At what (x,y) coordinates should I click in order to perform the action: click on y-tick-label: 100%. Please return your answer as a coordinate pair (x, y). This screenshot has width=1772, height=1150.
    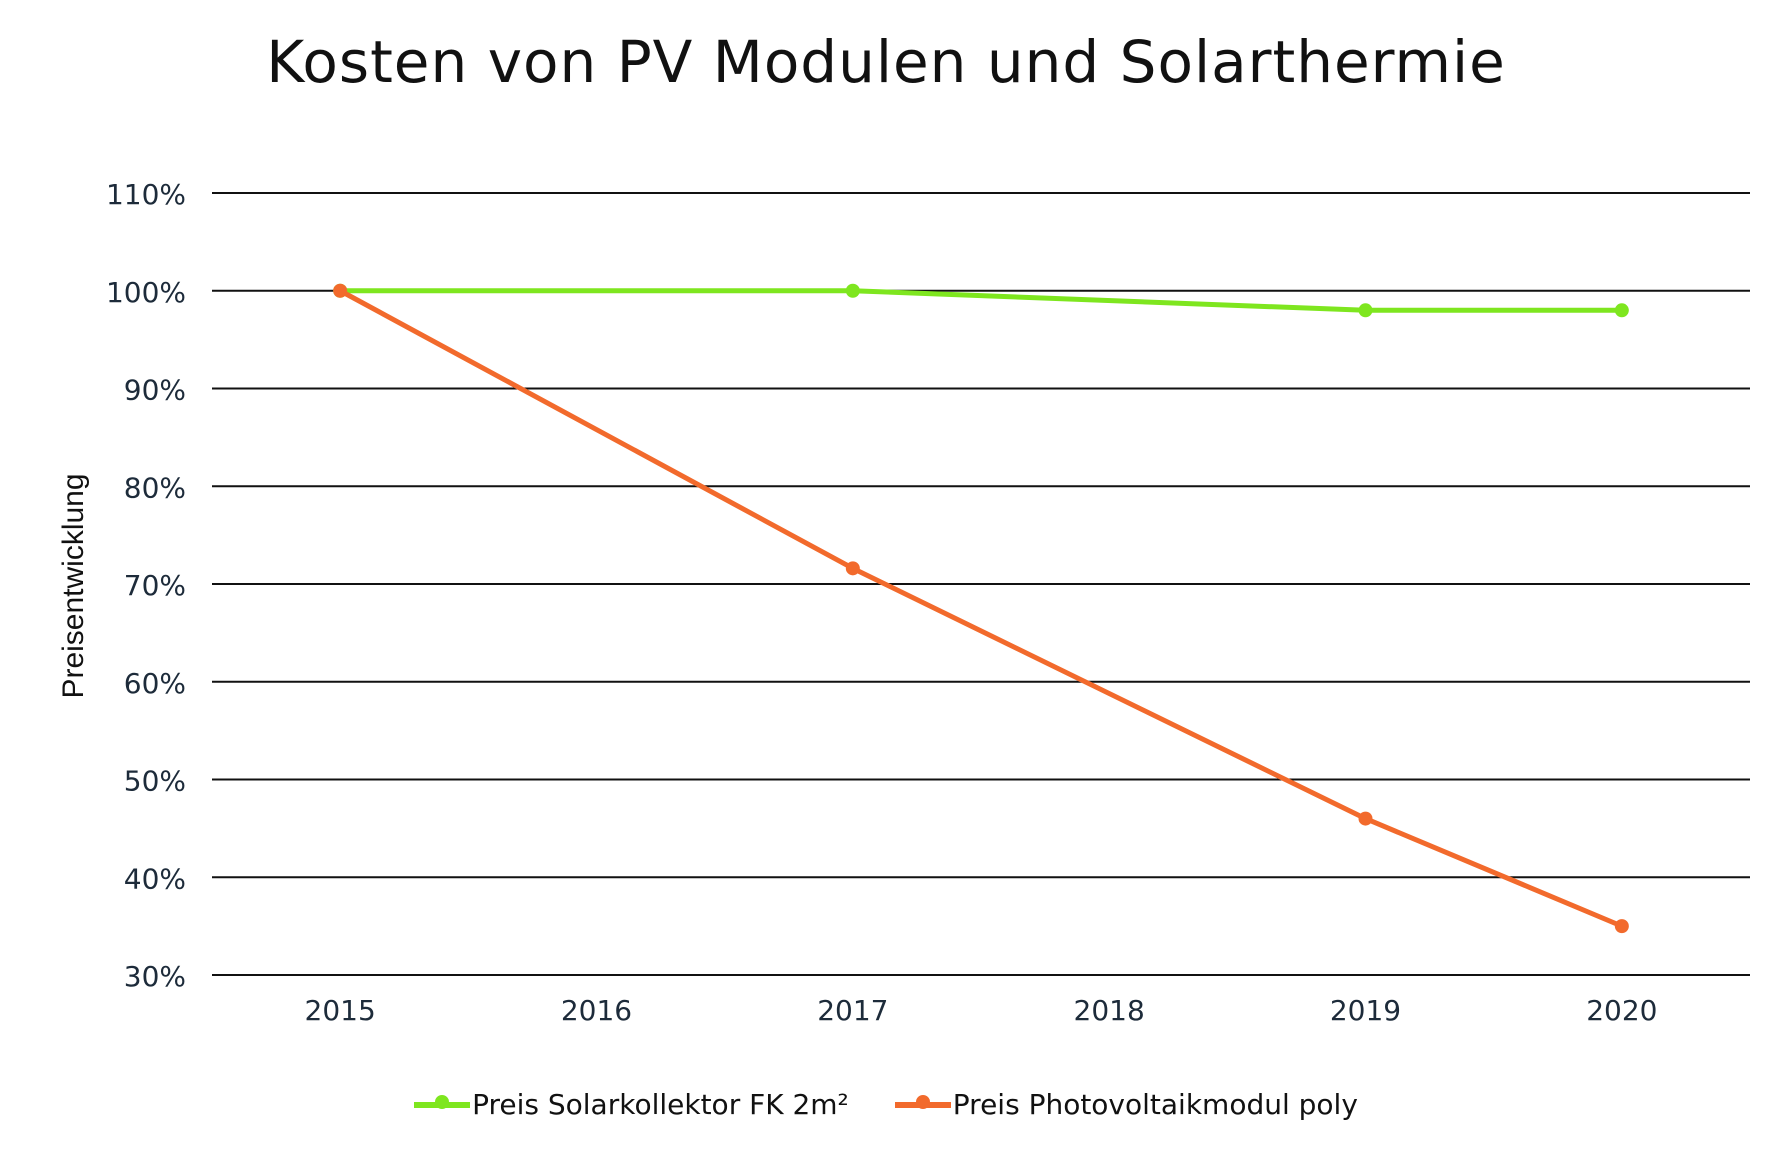
    Looking at the image, I should click on (146, 292).